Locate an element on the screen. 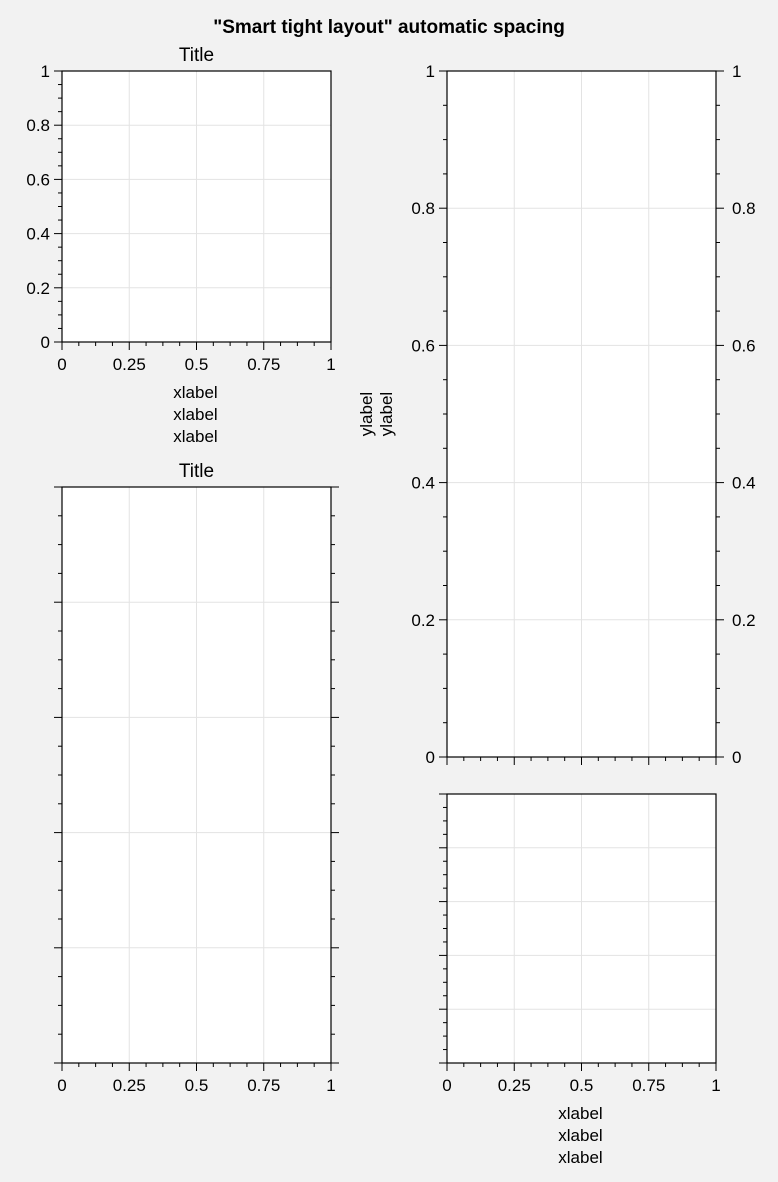 The image size is (778, 1182). y-tick-label-right: 0.2 is located at coordinates (744, 620).